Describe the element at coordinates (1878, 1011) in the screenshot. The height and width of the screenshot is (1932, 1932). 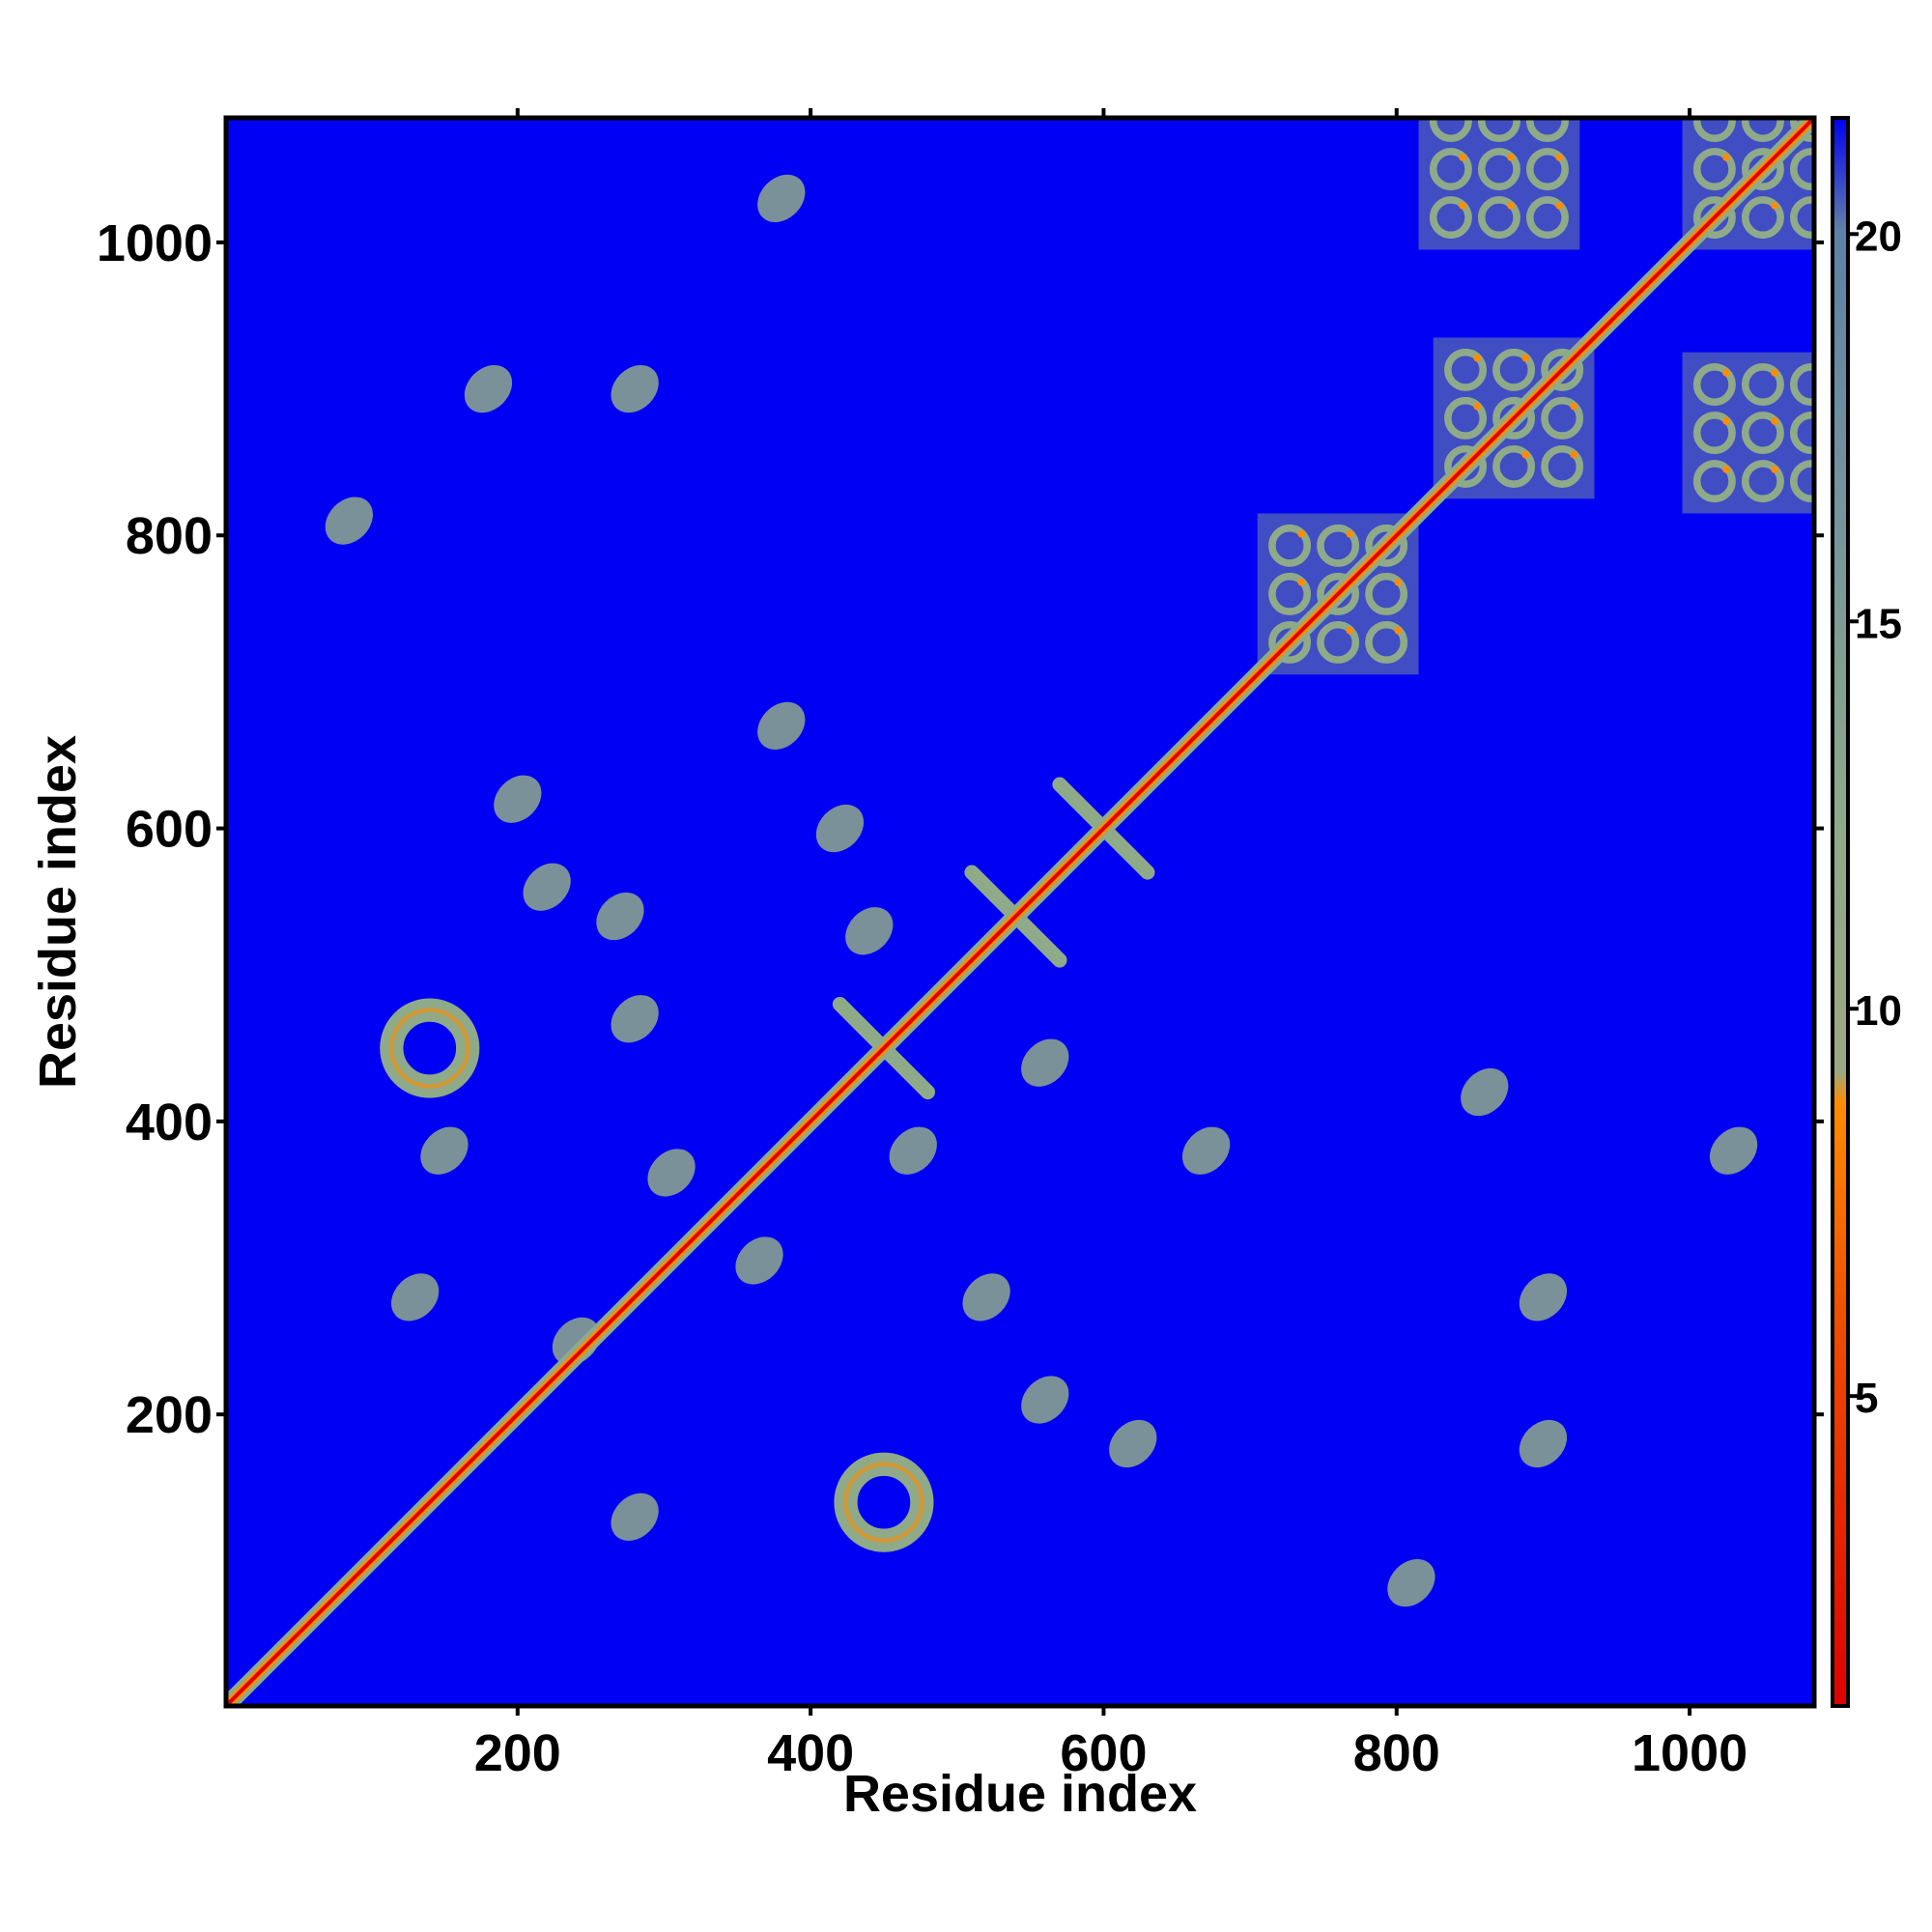
I see `colorbar-tick-label: 10` at that location.